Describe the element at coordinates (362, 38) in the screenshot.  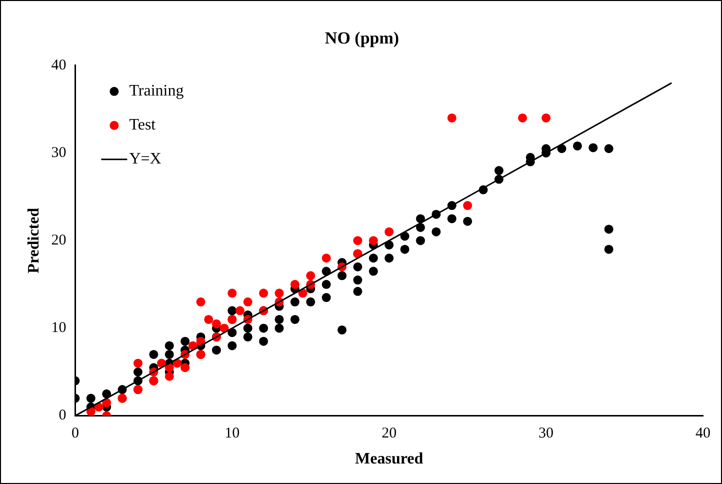
I see `chart-title: NO (ppm)` at that location.